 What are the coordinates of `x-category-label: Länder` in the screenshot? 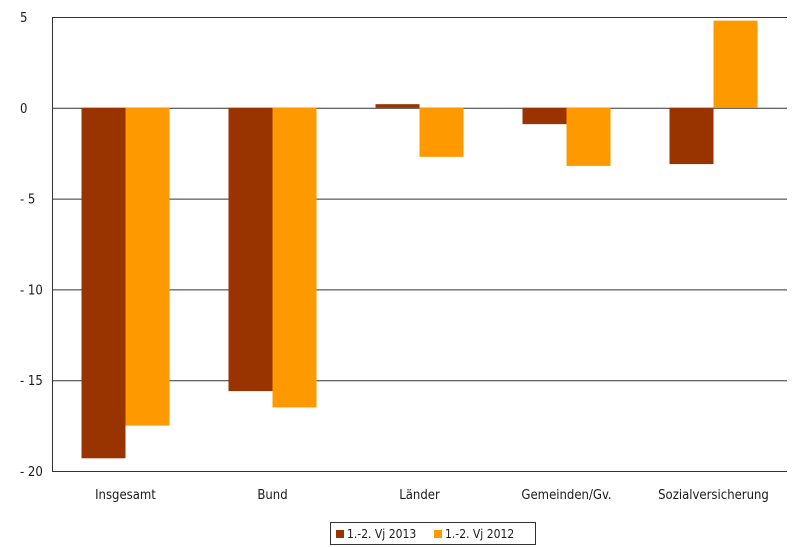 It's located at (419, 495).